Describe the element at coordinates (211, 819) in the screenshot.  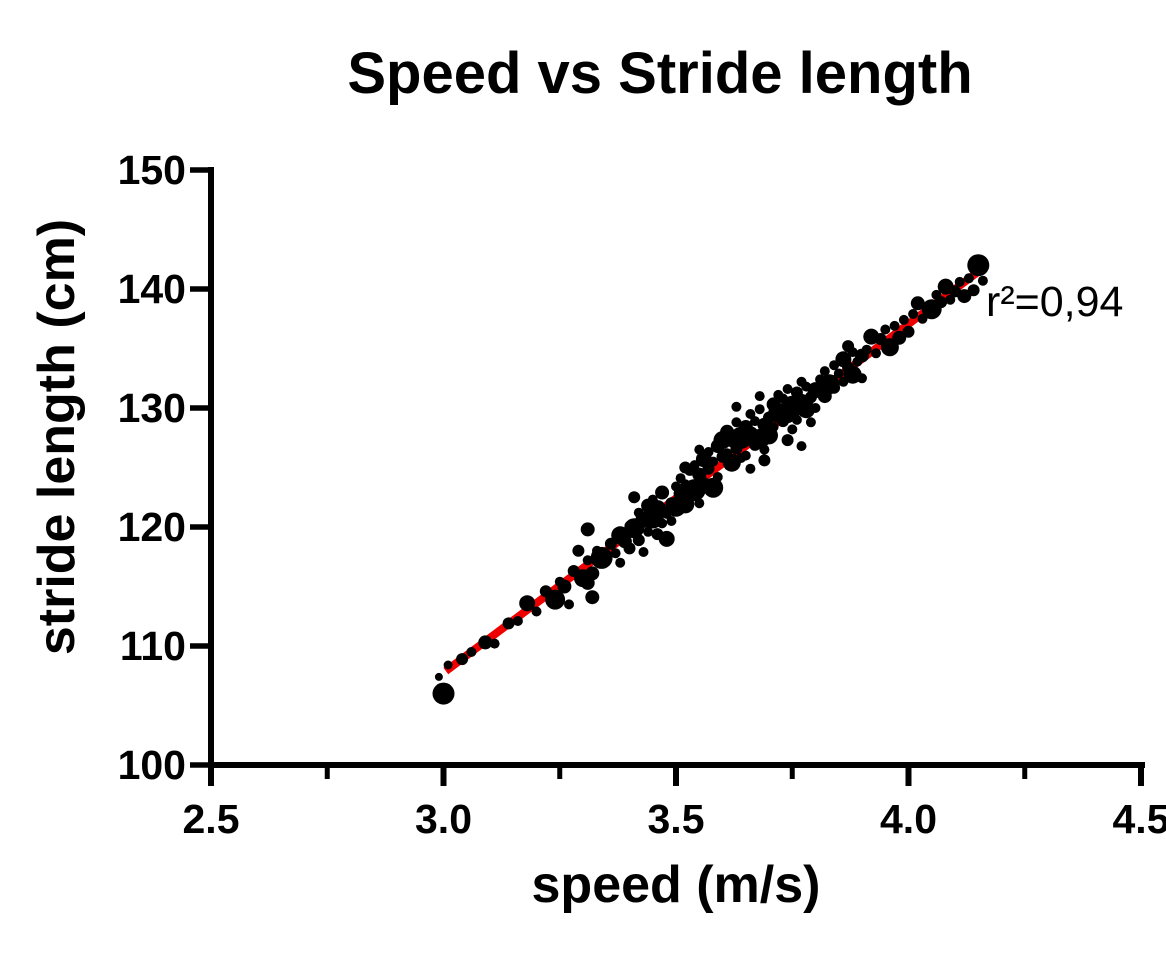
I see `x-tick-label: 2.5` at that location.